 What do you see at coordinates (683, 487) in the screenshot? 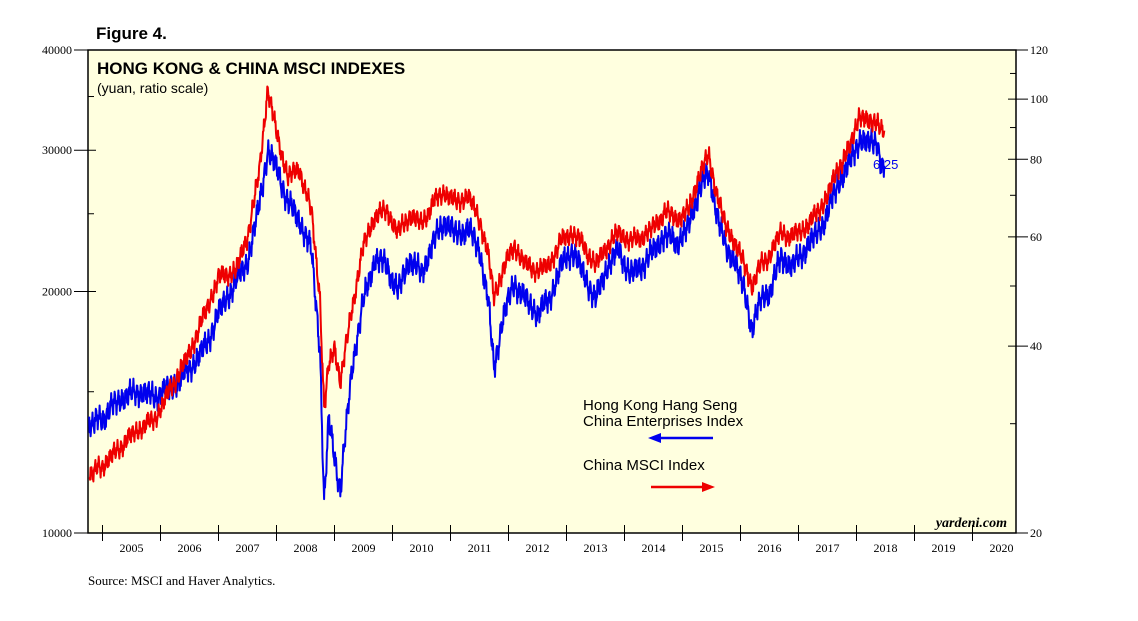
I see `legend-china-arrow` at bounding box center [683, 487].